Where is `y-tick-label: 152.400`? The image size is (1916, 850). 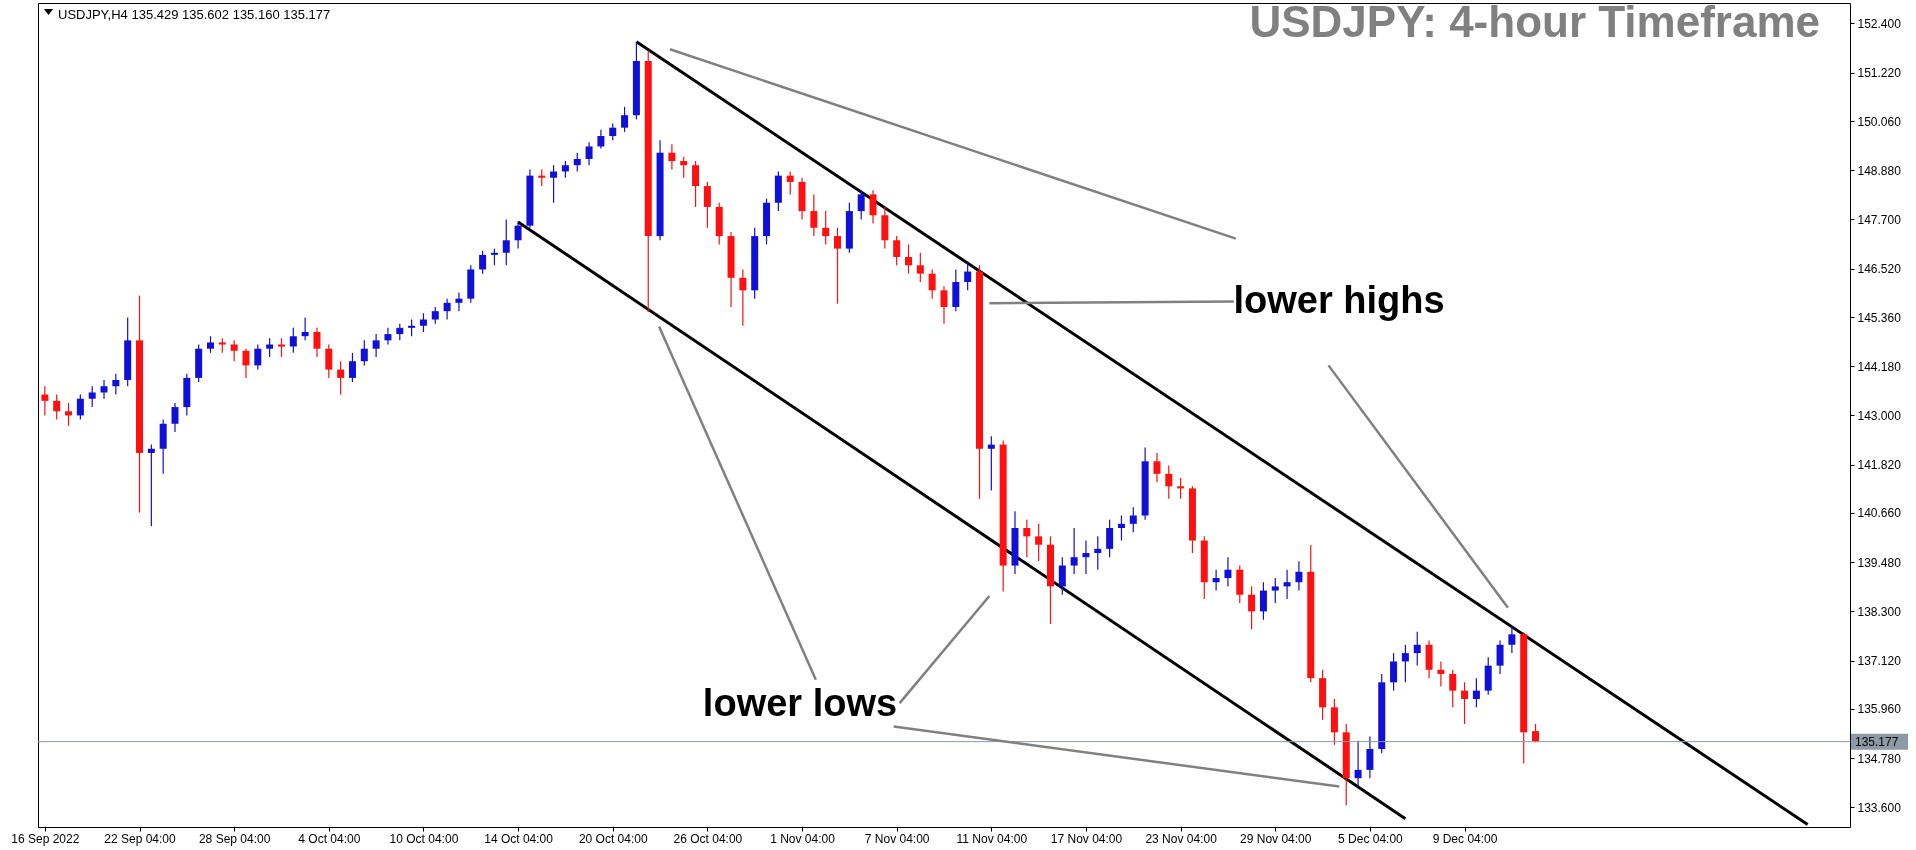 y-tick-label: 152.400 is located at coordinates (1879, 23).